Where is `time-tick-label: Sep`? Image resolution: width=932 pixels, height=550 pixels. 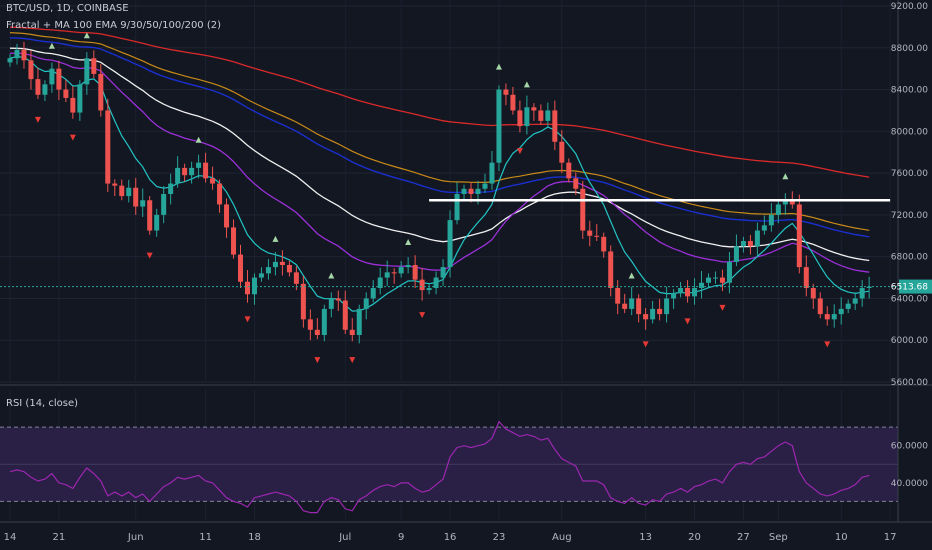
time-tick-label: Sep is located at coordinates (778, 537).